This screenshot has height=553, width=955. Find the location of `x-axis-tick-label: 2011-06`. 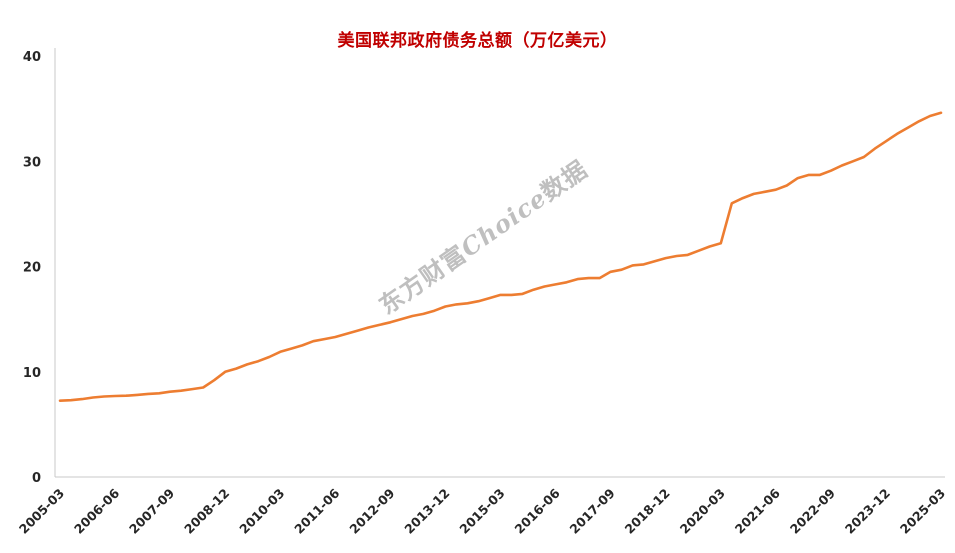

x-axis-tick-label: 2011-06 is located at coordinates (316, 510).